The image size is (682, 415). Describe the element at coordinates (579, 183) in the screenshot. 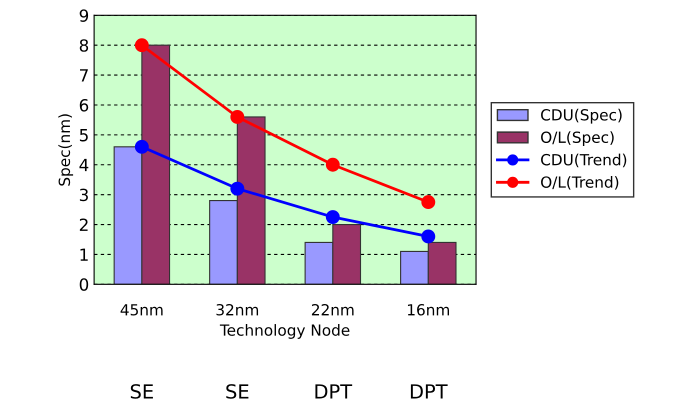

I see `legend-label: O/L(Trend)` at that location.